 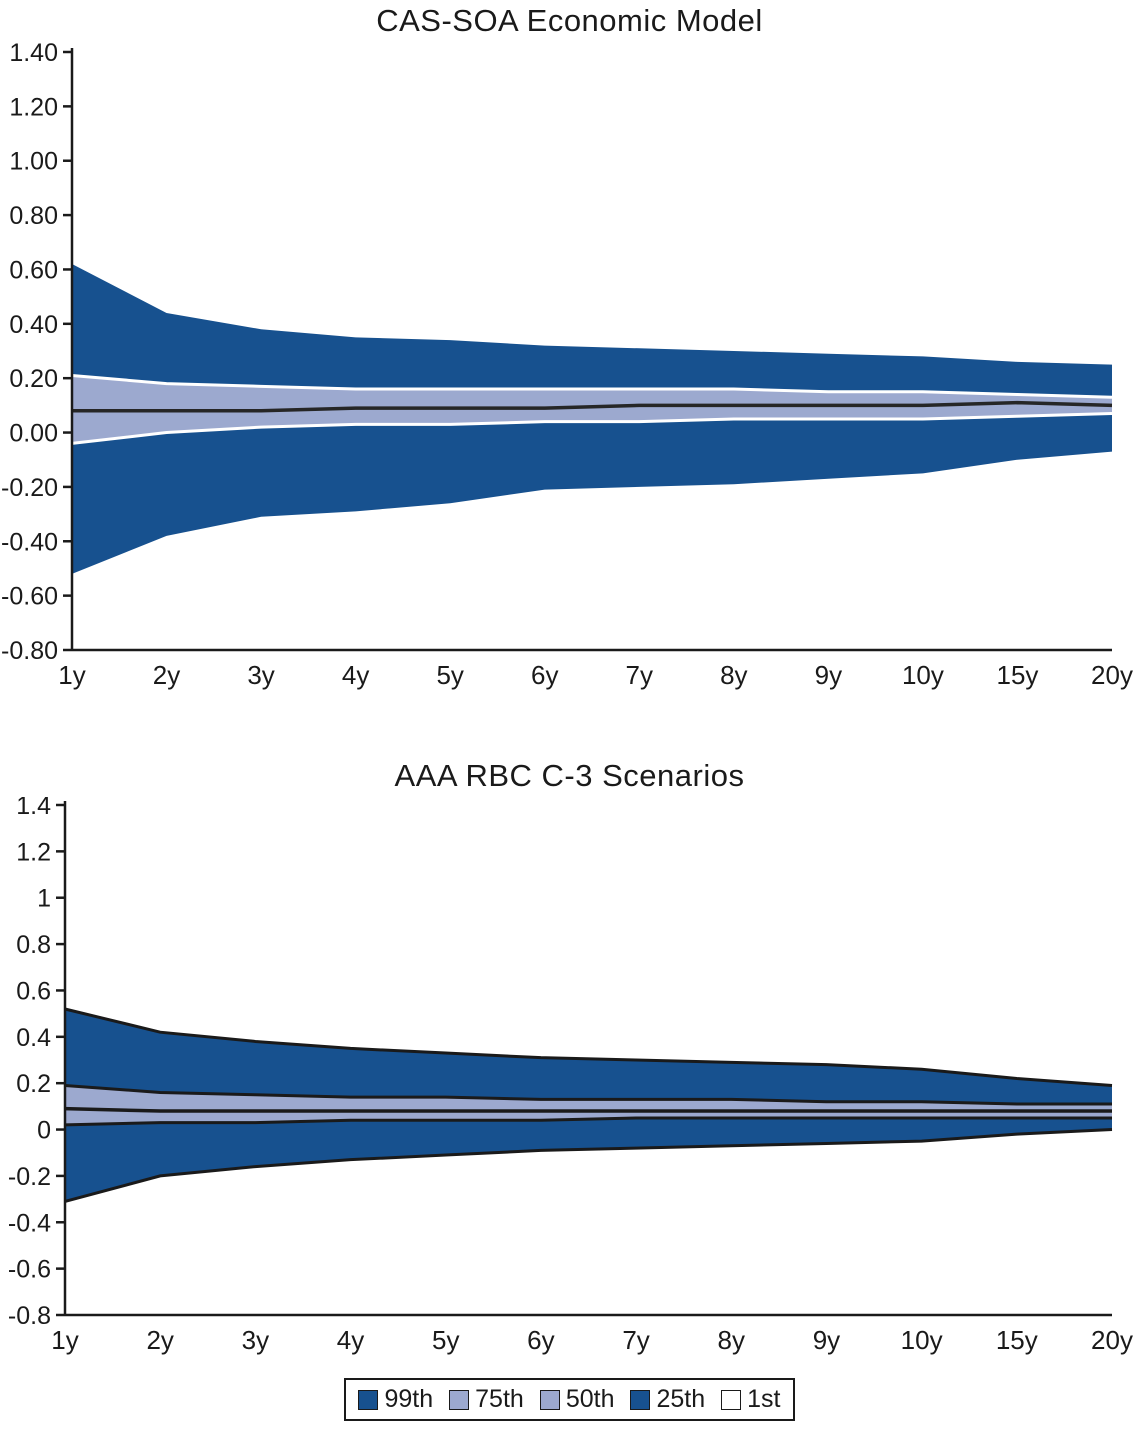 What do you see at coordinates (569, 20) in the screenshot?
I see `chart-title-cas-soa: CAS-SOA Economic Model` at bounding box center [569, 20].